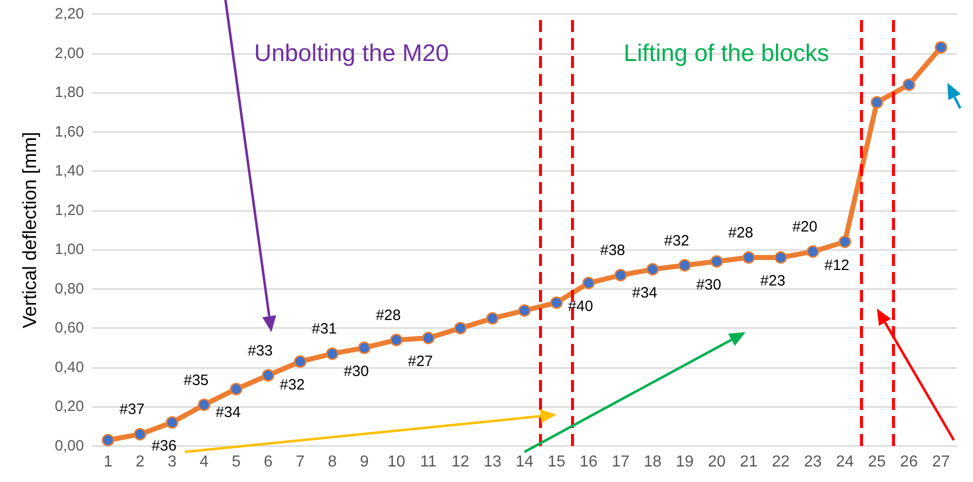  Describe the element at coordinates (805, 227) in the screenshot. I see `annotation: #20` at that location.